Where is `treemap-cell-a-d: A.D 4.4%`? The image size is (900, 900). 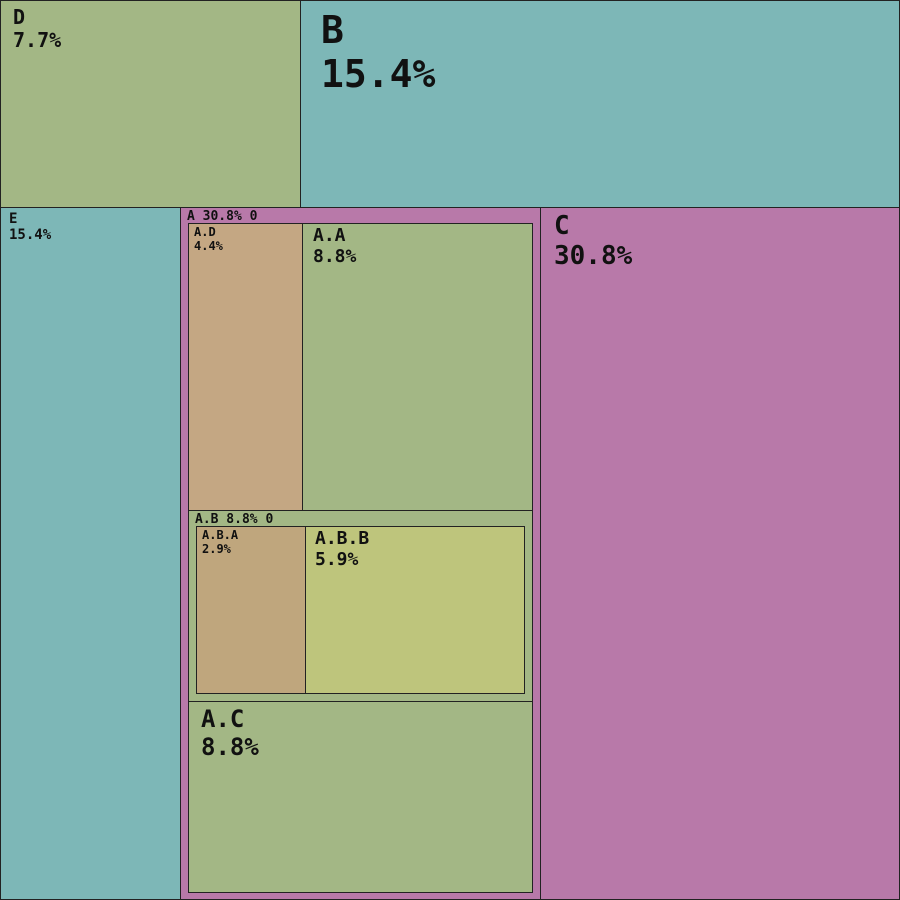 treemap-cell-a-d: A.D 4.4% is located at coordinates (245, 367).